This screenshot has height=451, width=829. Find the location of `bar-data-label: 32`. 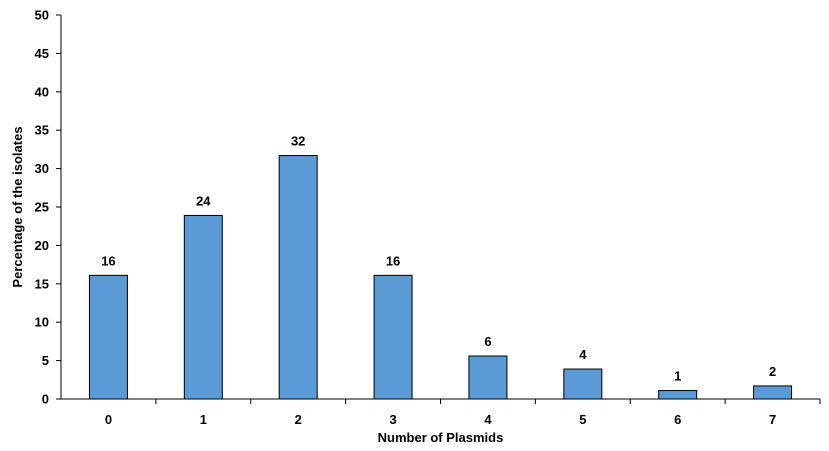

bar-data-label: 32 is located at coordinates (298, 141).